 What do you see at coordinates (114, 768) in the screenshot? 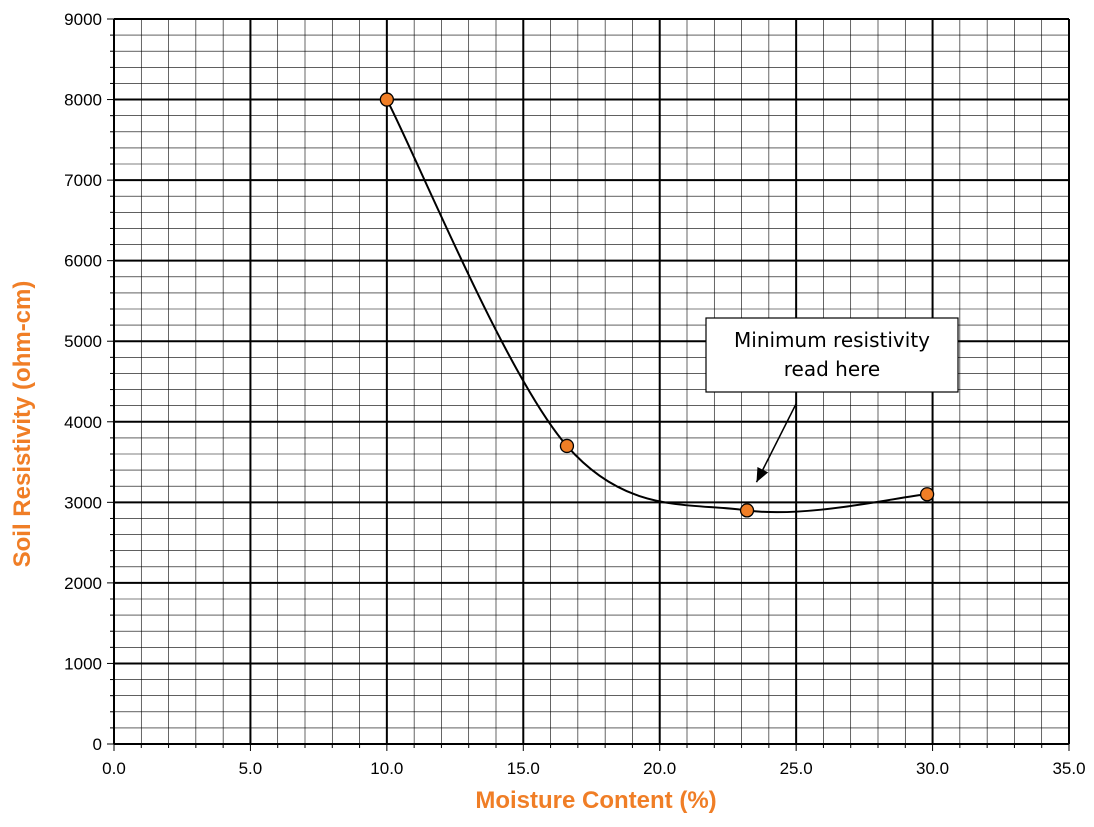
I see `x-tick-label: 0.0` at bounding box center [114, 768].